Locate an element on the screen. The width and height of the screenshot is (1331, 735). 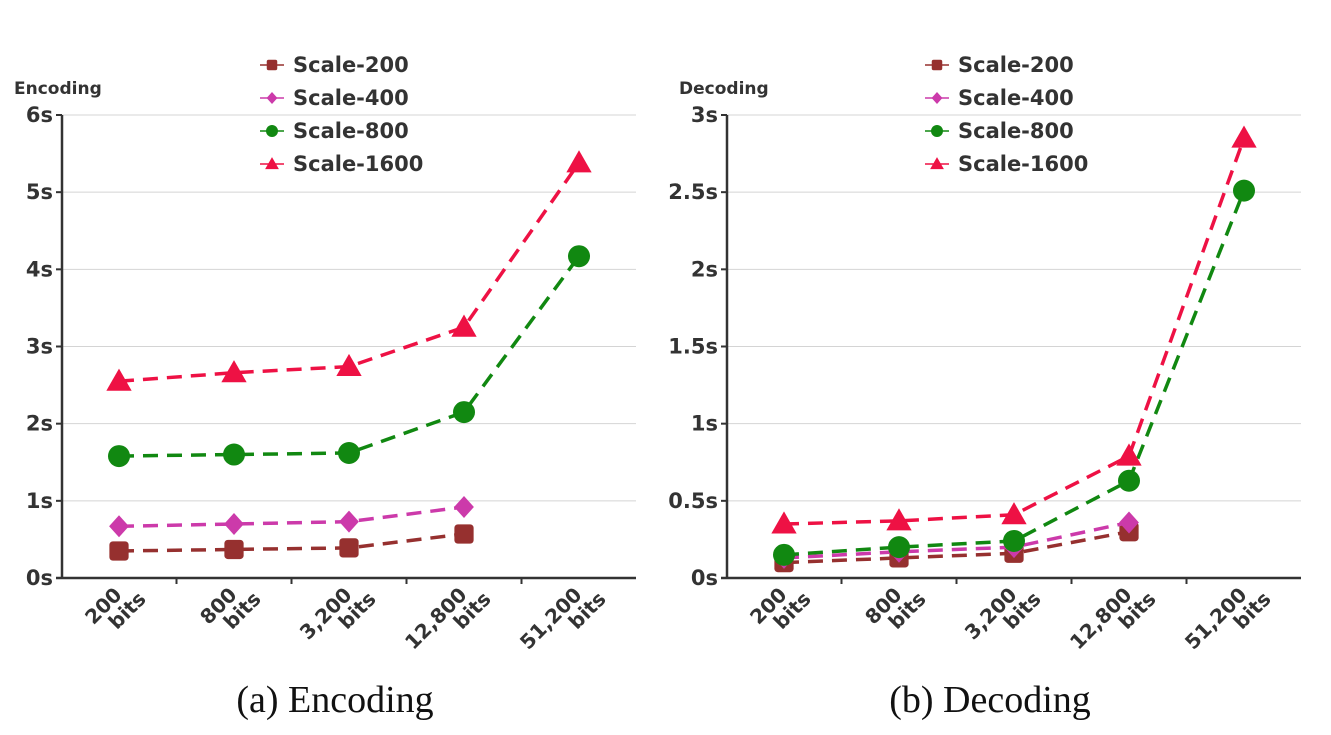
y-axis-label: Encoding is located at coordinates (58, 89).